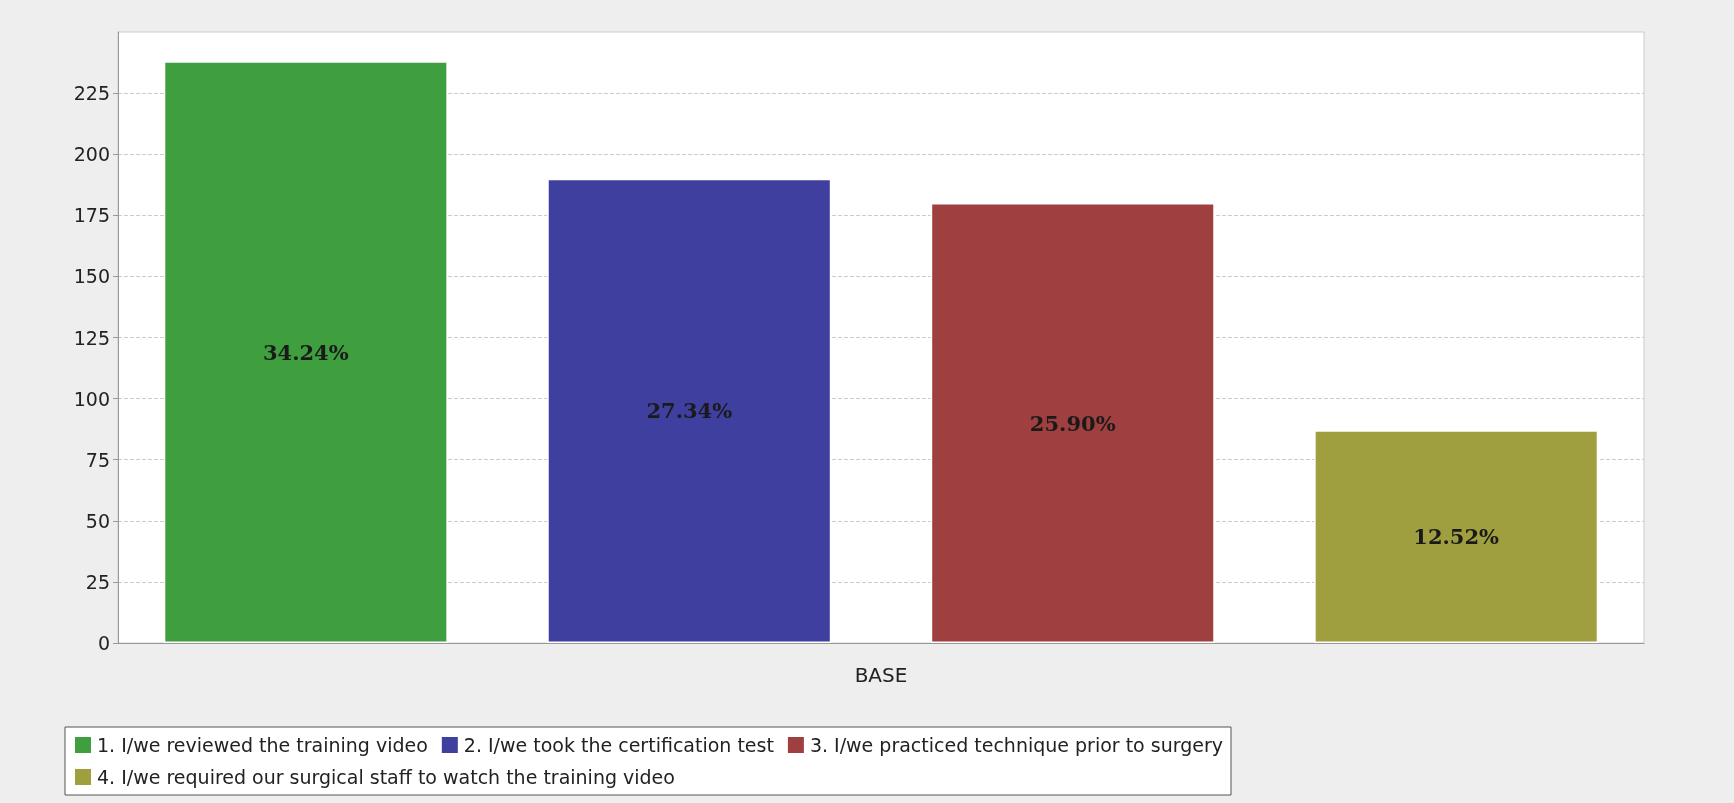 The width and height of the screenshot is (1734, 803). What do you see at coordinates (97, 520) in the screenshot?
I see `y-tick-label: 50` at bounding box center [97, 520].